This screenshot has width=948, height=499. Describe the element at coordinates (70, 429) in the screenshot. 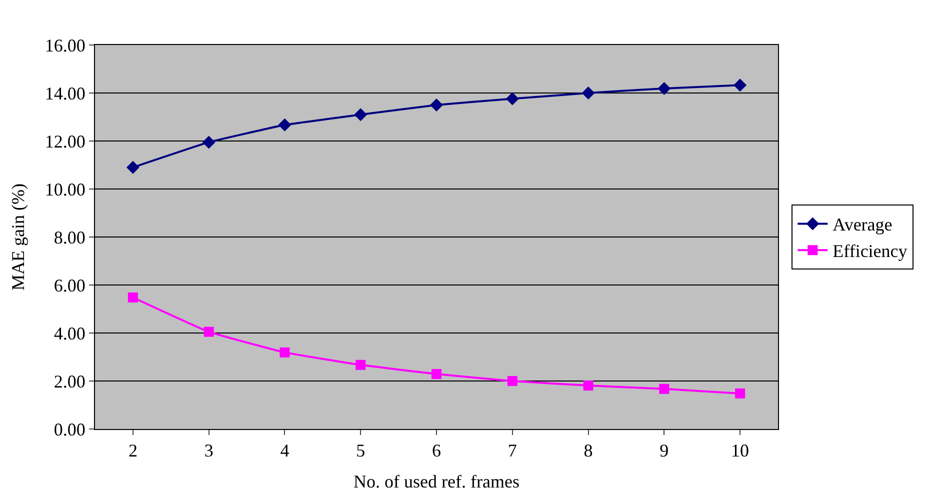

I see `y-tick-label: 0.00` at that location.